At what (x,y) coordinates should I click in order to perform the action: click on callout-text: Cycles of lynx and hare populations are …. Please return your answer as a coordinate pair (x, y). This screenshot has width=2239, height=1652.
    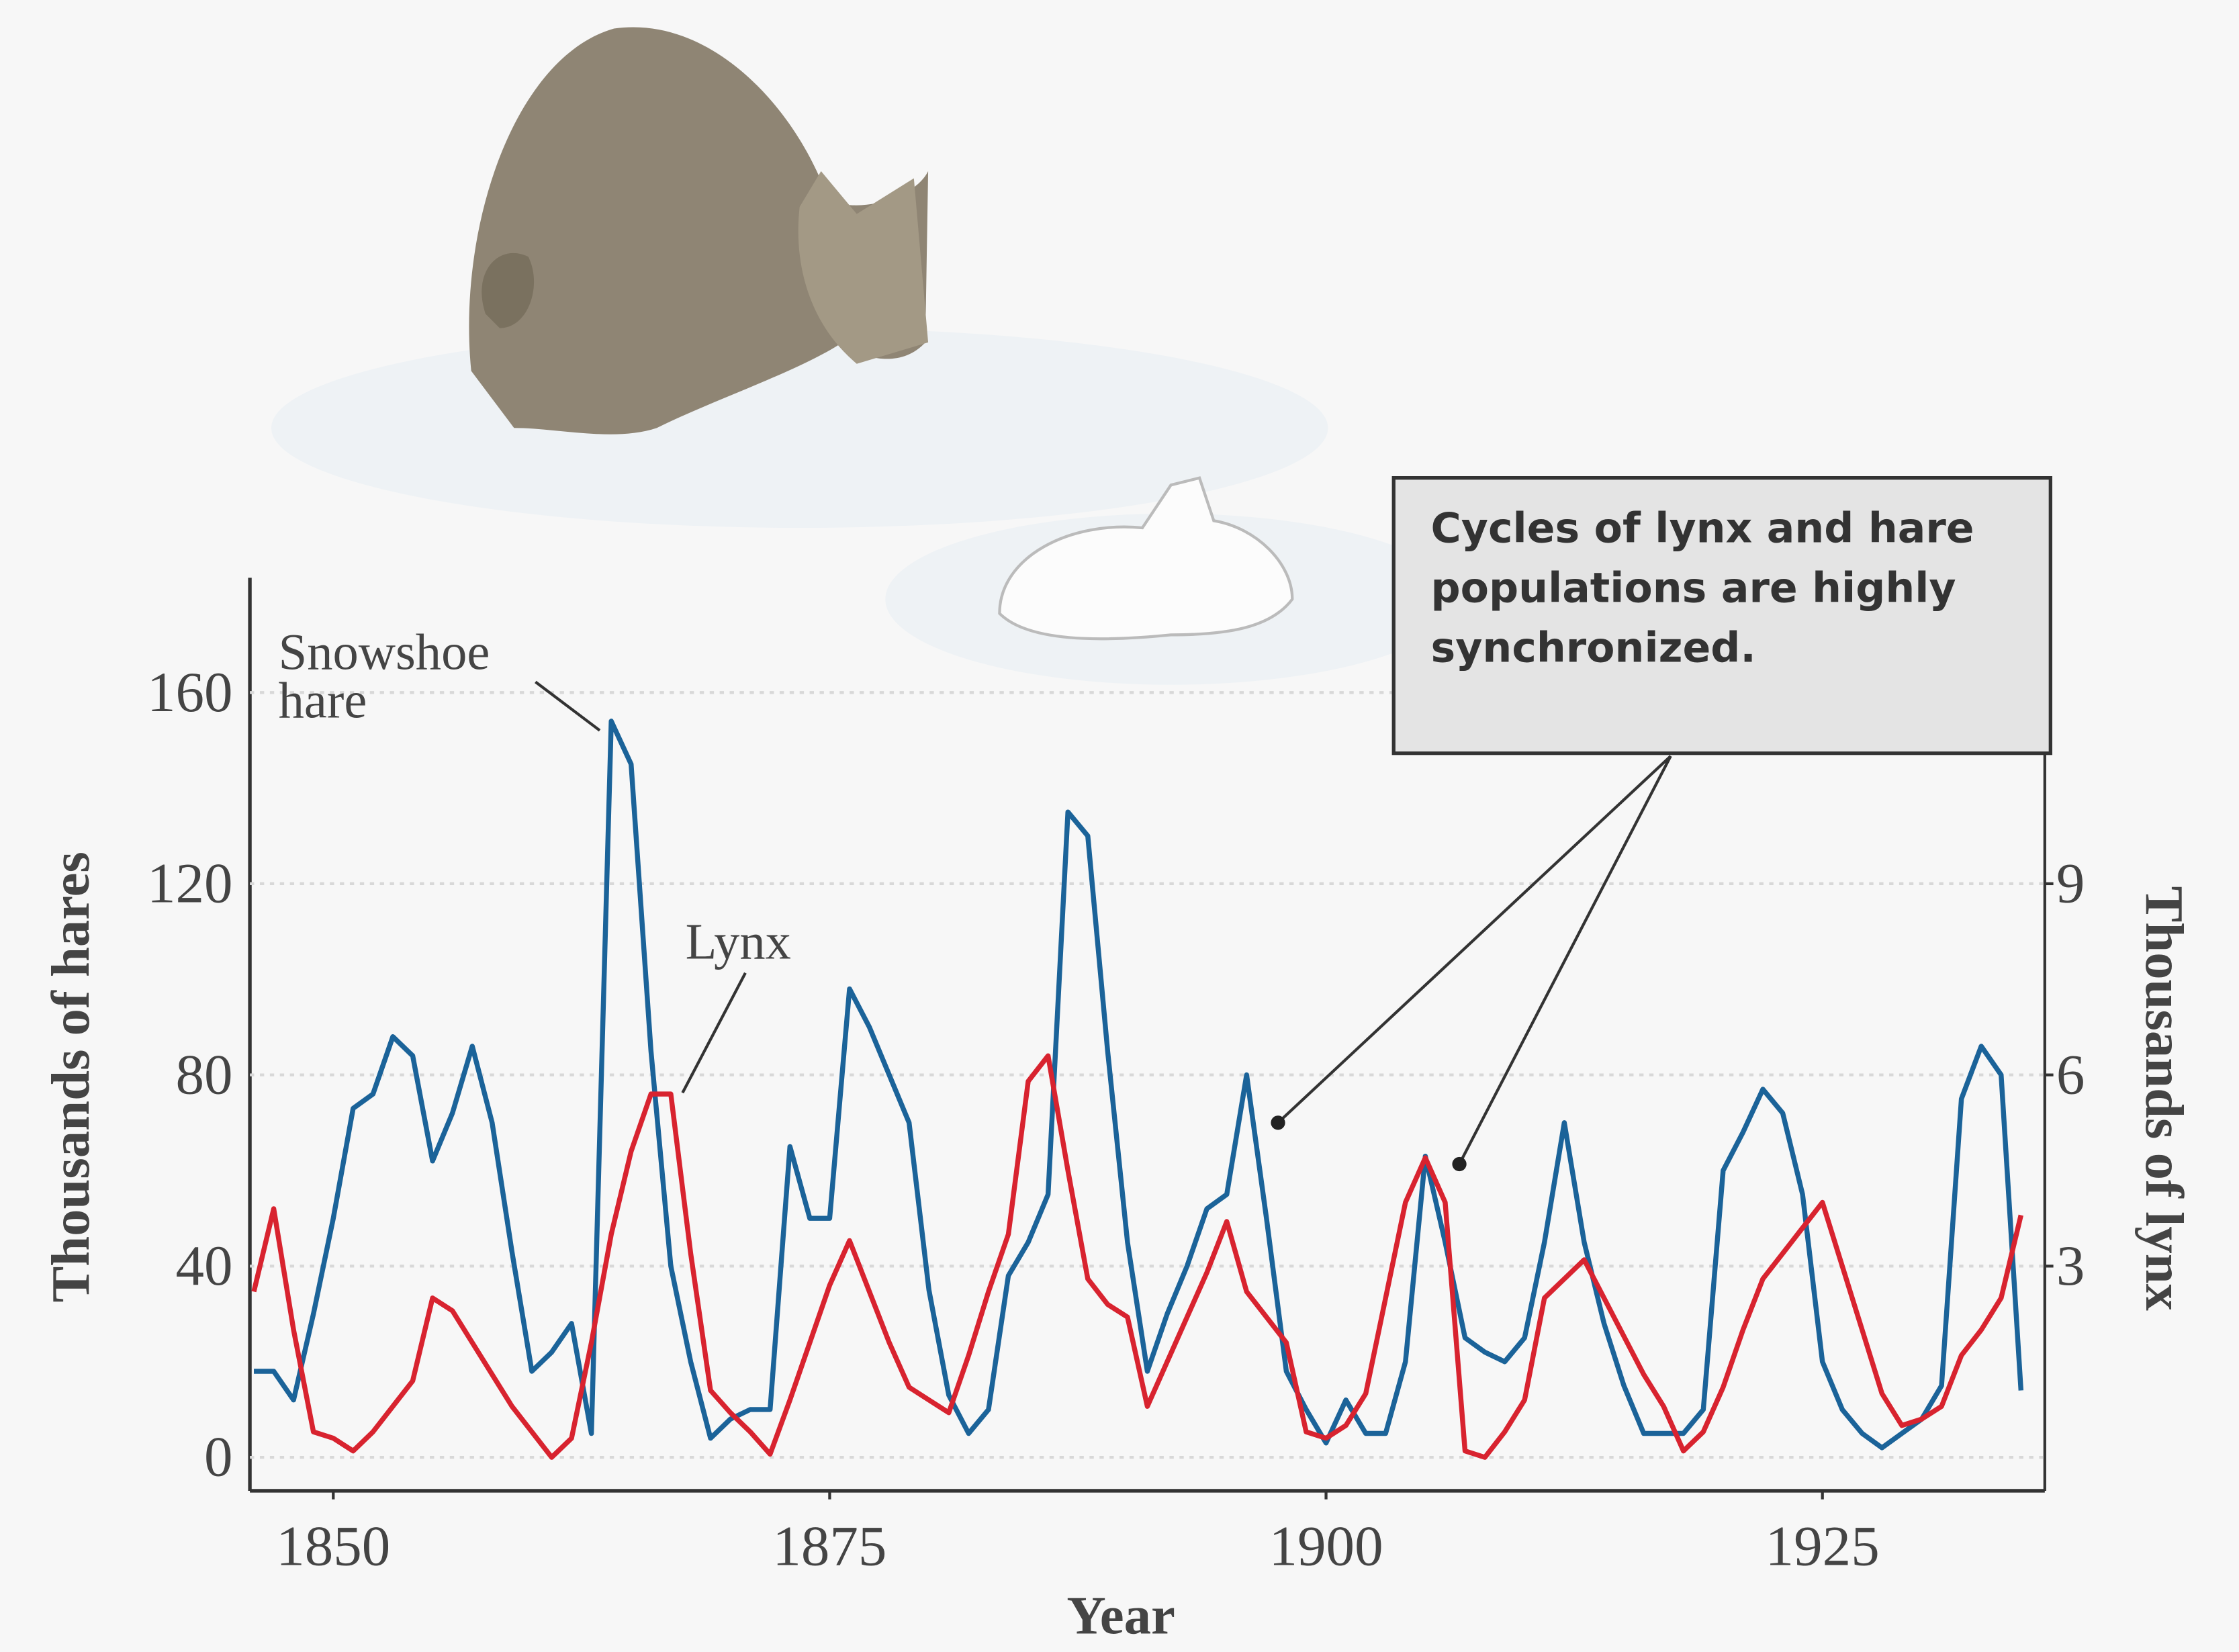
    Looking at the image, I should click on (1702, 587).